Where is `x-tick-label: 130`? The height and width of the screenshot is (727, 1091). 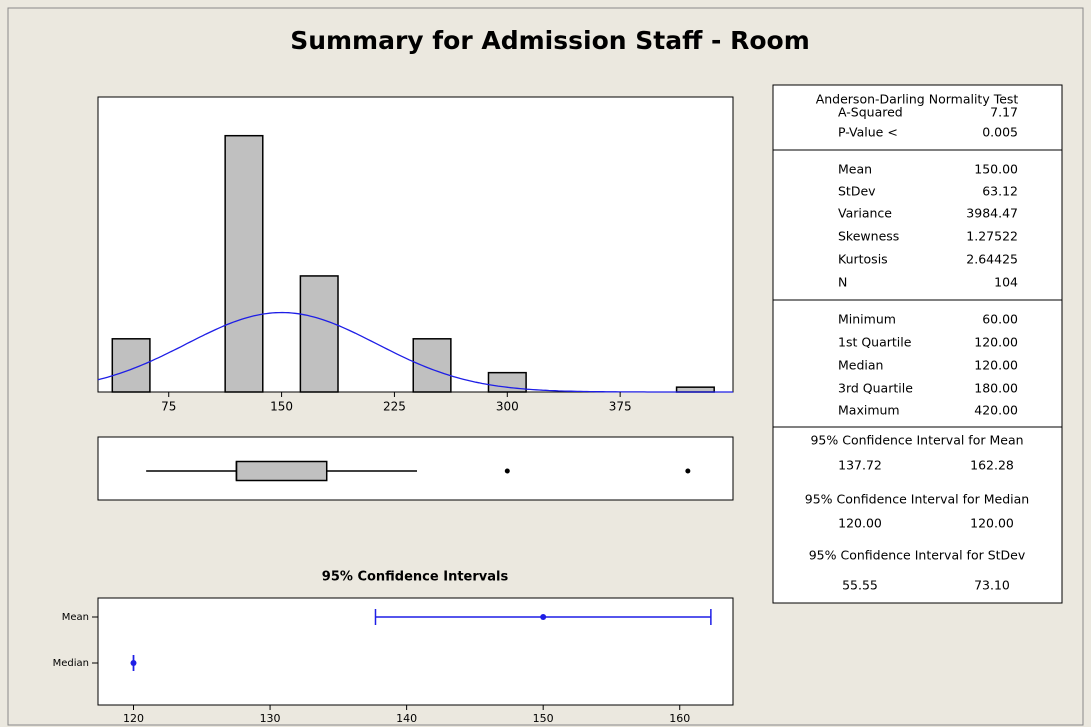 x-tick-label: 130 is located at coordinates (270, 718).